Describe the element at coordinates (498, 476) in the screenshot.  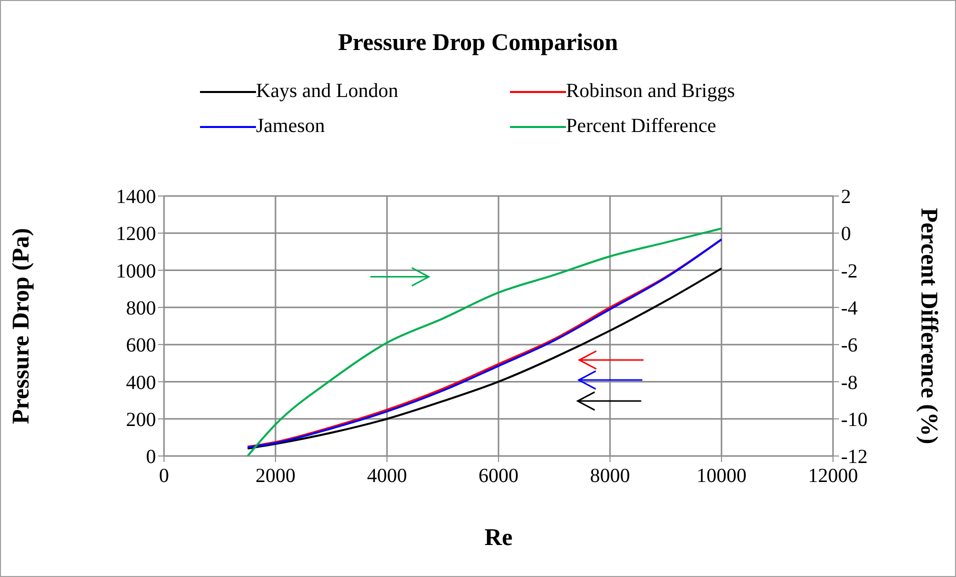
I see `x-tick-label: 6000` at that location.